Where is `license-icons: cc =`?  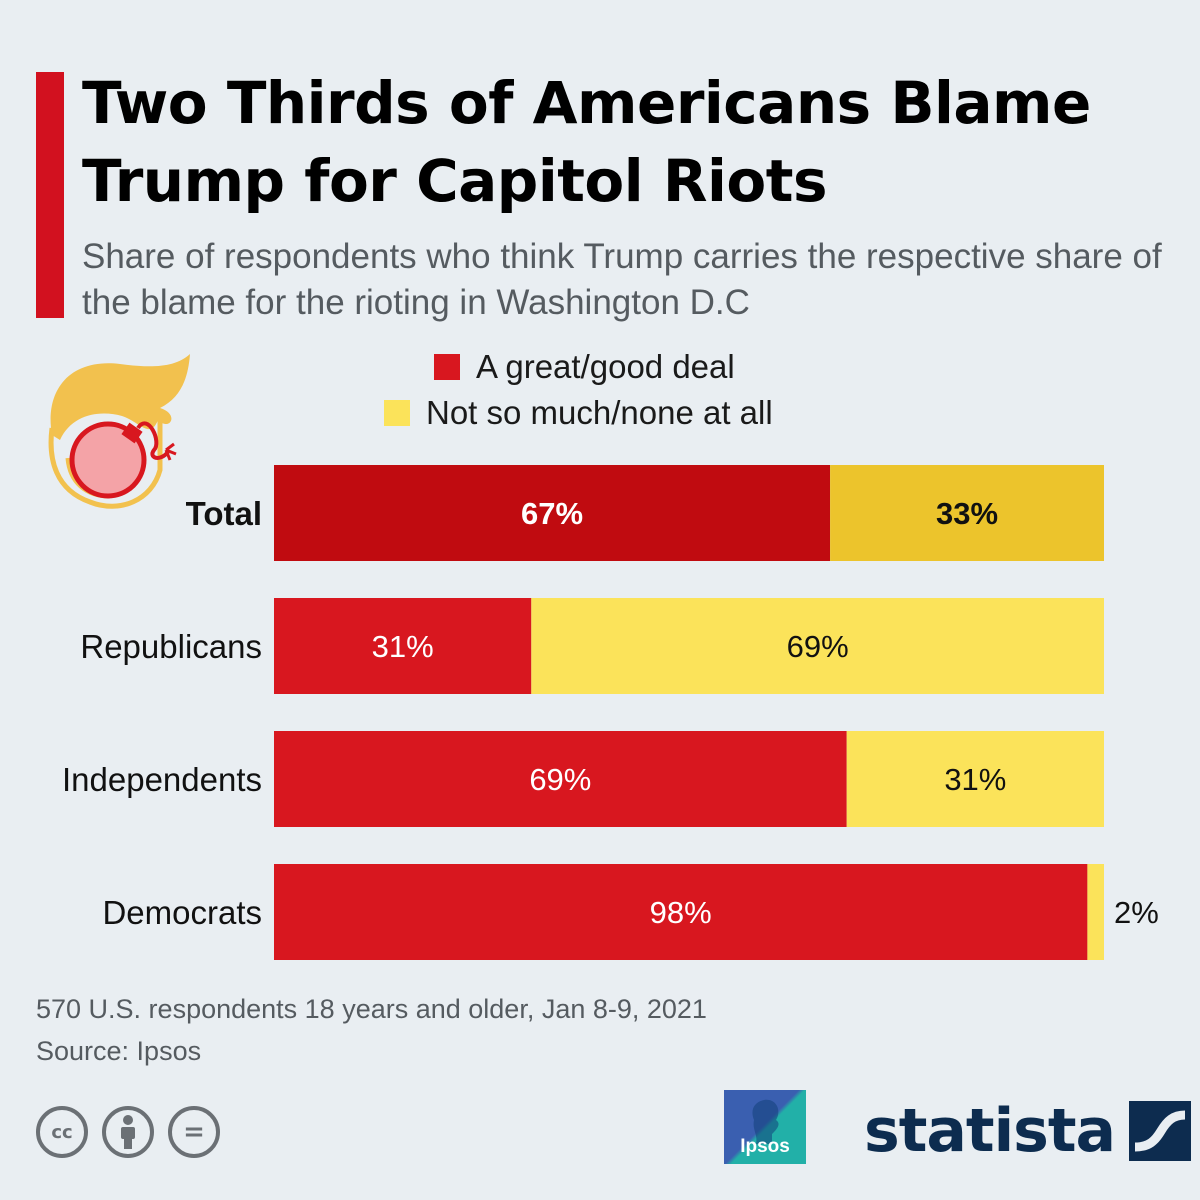 license-icons: cc = is located at coordinates (128, 1132).